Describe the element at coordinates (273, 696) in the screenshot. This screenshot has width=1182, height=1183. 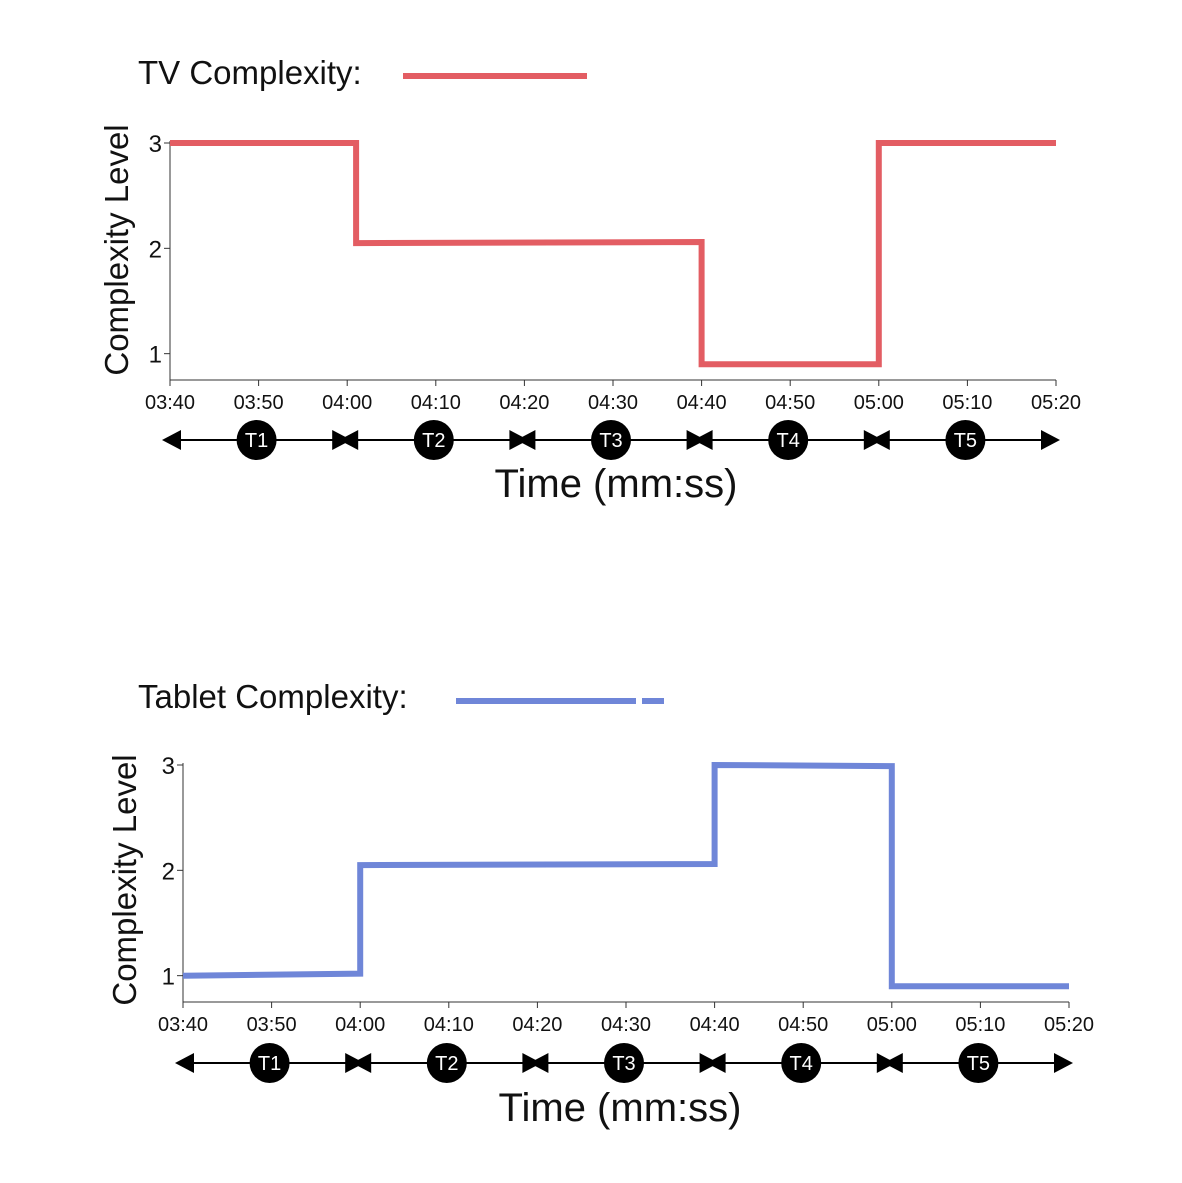
I see `legend-label: Tablet Complexity:` at that location.